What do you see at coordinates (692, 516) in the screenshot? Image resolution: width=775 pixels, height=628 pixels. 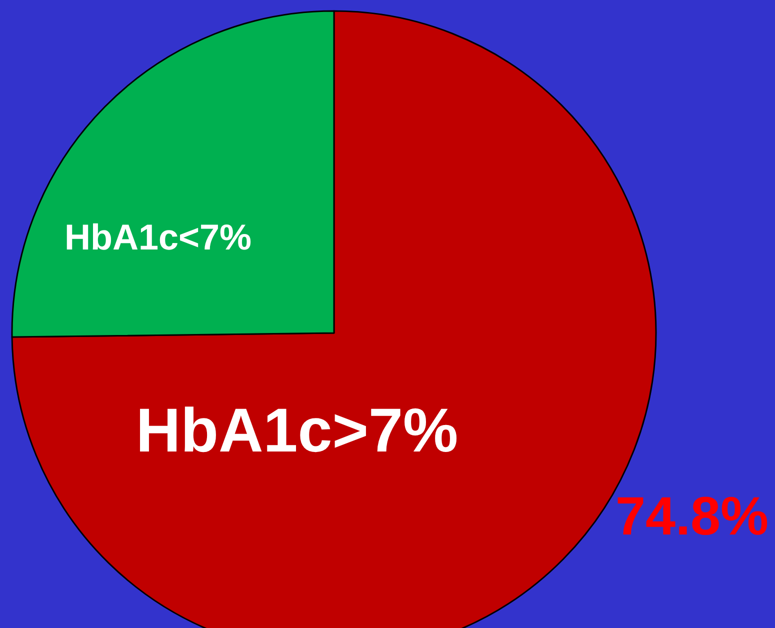 I see `data-label: 74.8%` at bounding box center [692, 516].